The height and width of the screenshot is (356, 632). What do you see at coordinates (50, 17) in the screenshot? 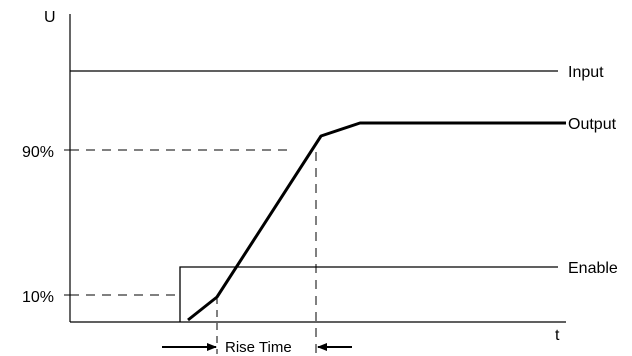
I see `y-axis-label: U` at bounding box center [50, 17].